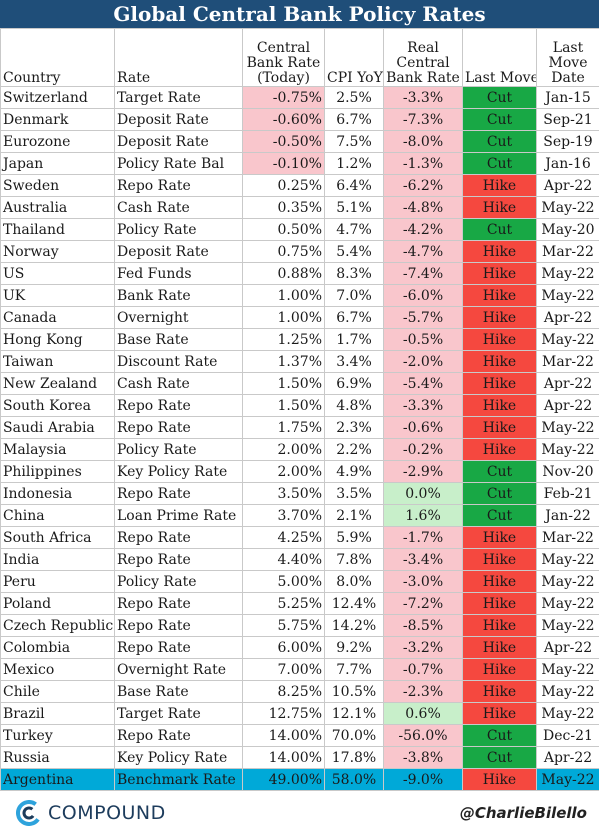 The image size is (599, 830). I want to click on cell-country: Colombia, so click(57, 647).